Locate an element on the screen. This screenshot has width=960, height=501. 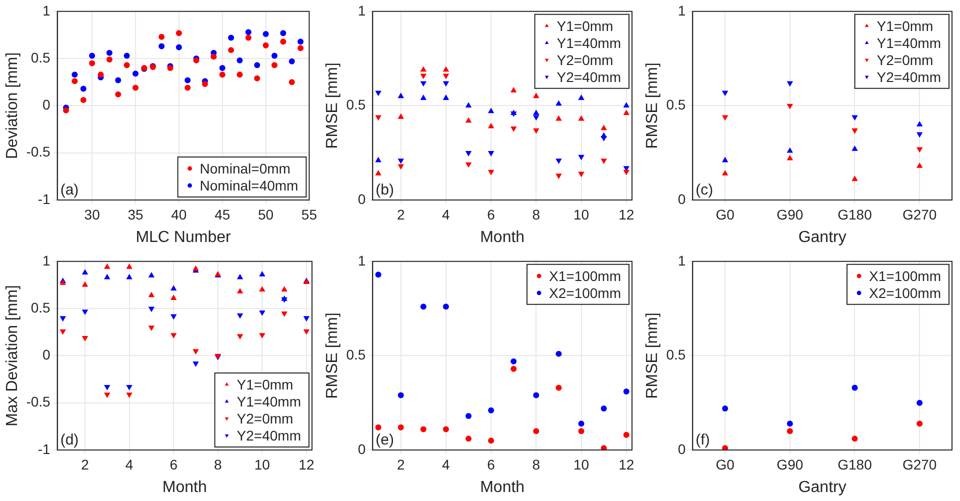
x-tick-label: G270 is located at coordinates (919, 214).